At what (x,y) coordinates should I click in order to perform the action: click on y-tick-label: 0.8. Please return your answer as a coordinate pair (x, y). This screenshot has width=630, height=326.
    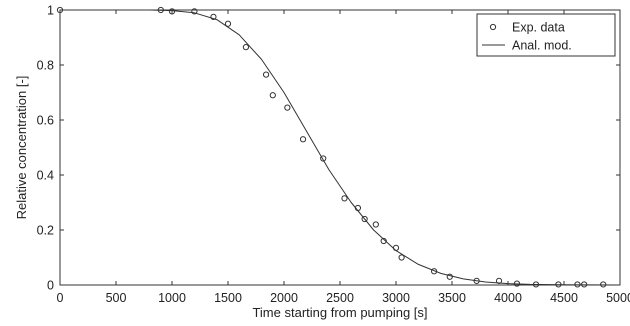
    Looking at the image, I should click on (45, 66).